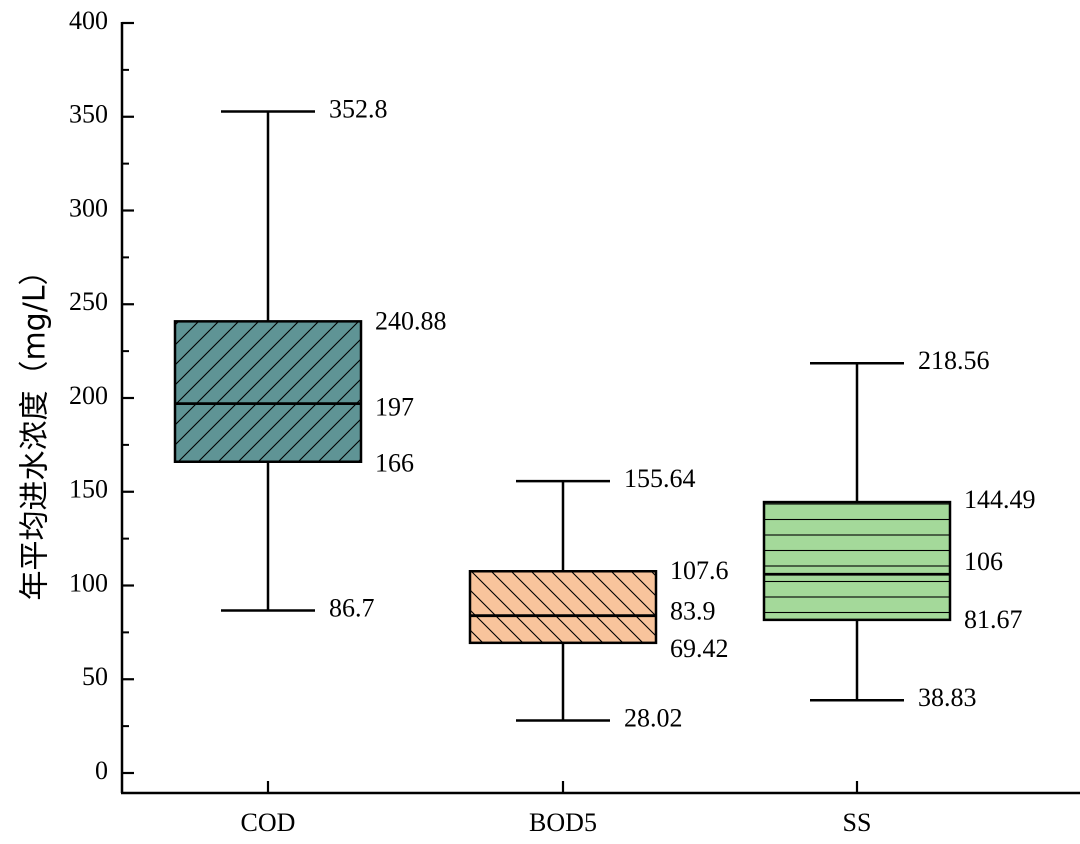  Describe the element at coordinates (88, 301) in the screenshot. I see `y-tick-label: 250` at that location.